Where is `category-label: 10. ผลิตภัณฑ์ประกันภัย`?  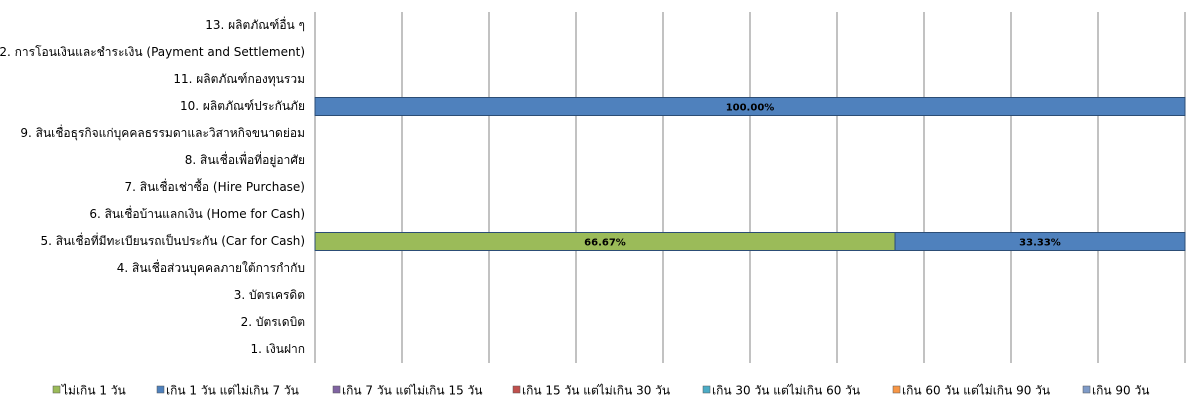 category-label: 10. ผลิตภัณฑ์ประกันภัย is located at coordinates (242, 106).